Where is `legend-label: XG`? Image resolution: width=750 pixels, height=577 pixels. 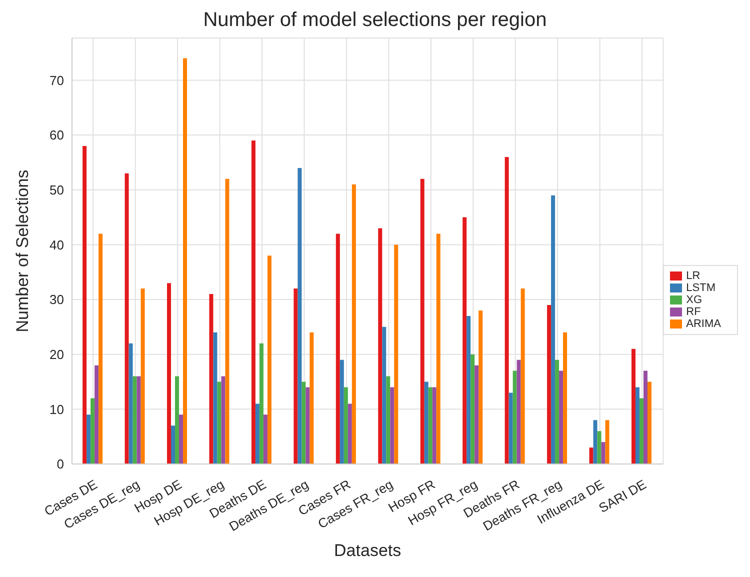 legend-label: XG is located at coordinates (694, 300).